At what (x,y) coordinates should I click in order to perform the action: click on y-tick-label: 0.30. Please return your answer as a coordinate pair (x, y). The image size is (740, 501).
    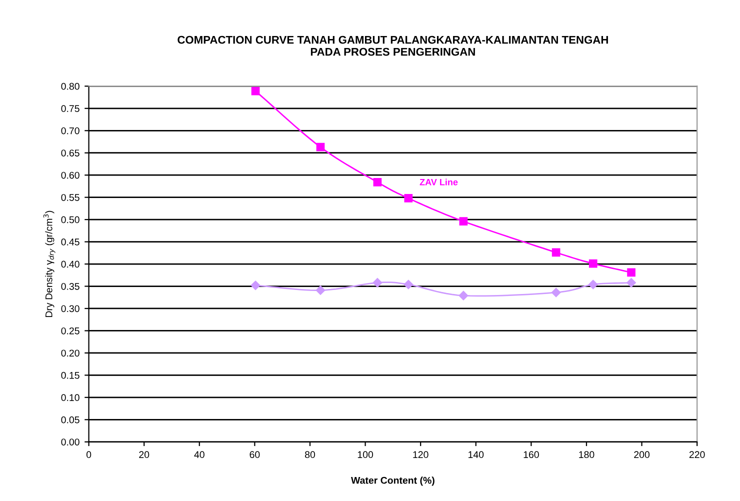
    Looking at the image, I should click on (70, 308).